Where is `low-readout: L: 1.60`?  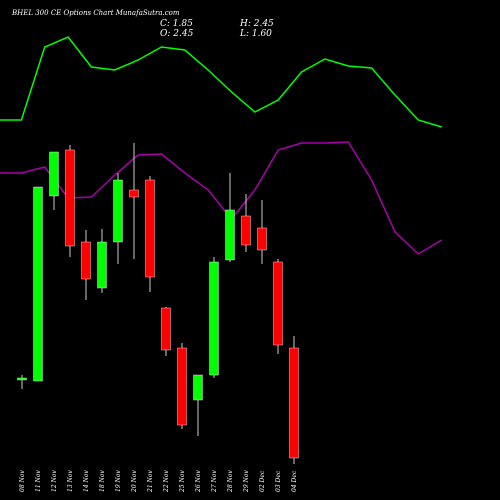
low-readout: L: 1.60 is located at coordinates (256, 34).